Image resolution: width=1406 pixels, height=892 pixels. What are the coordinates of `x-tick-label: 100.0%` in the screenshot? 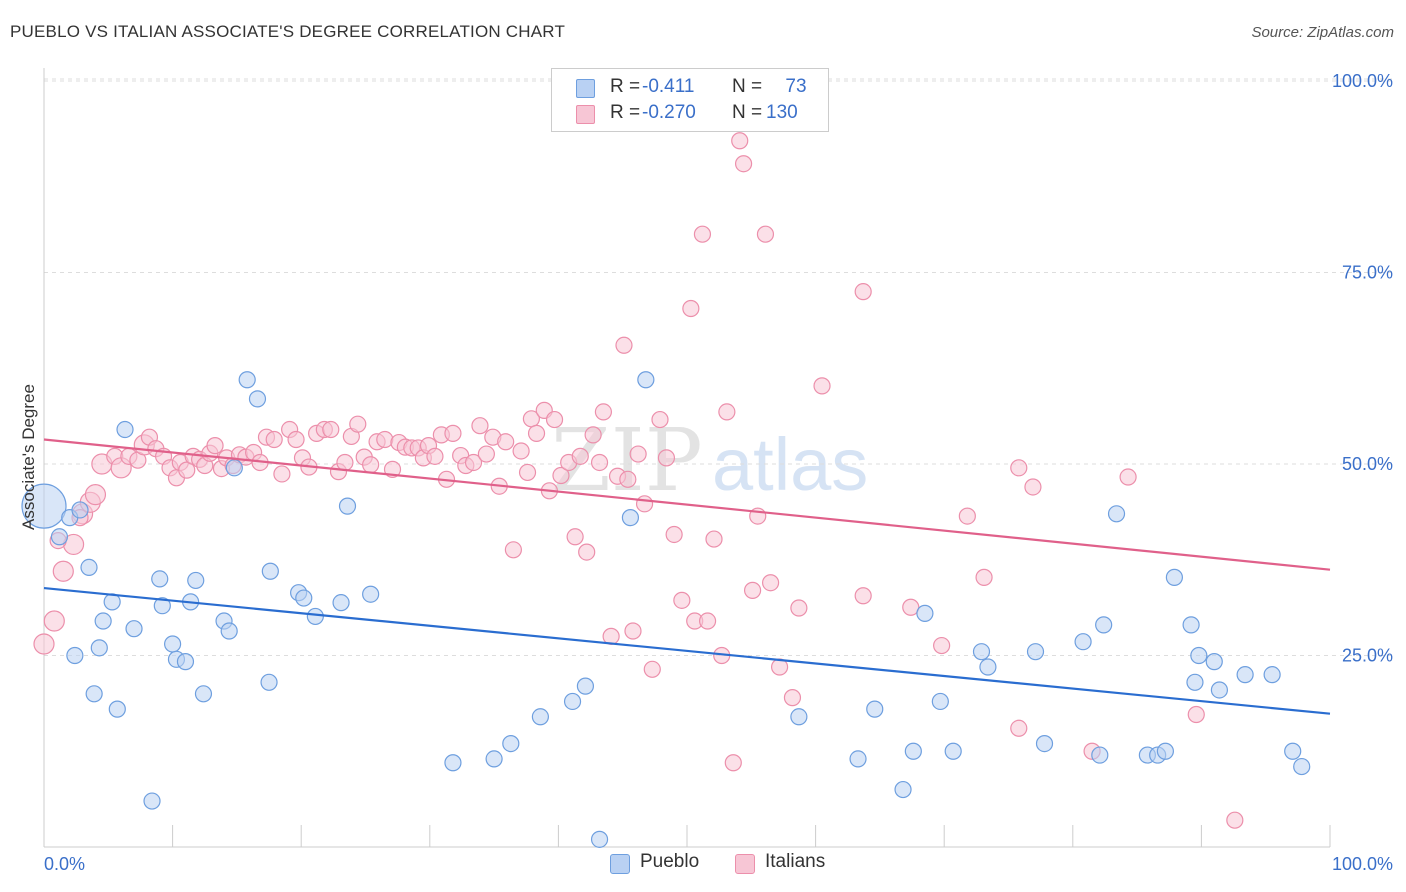 It's located at (1362, 864).